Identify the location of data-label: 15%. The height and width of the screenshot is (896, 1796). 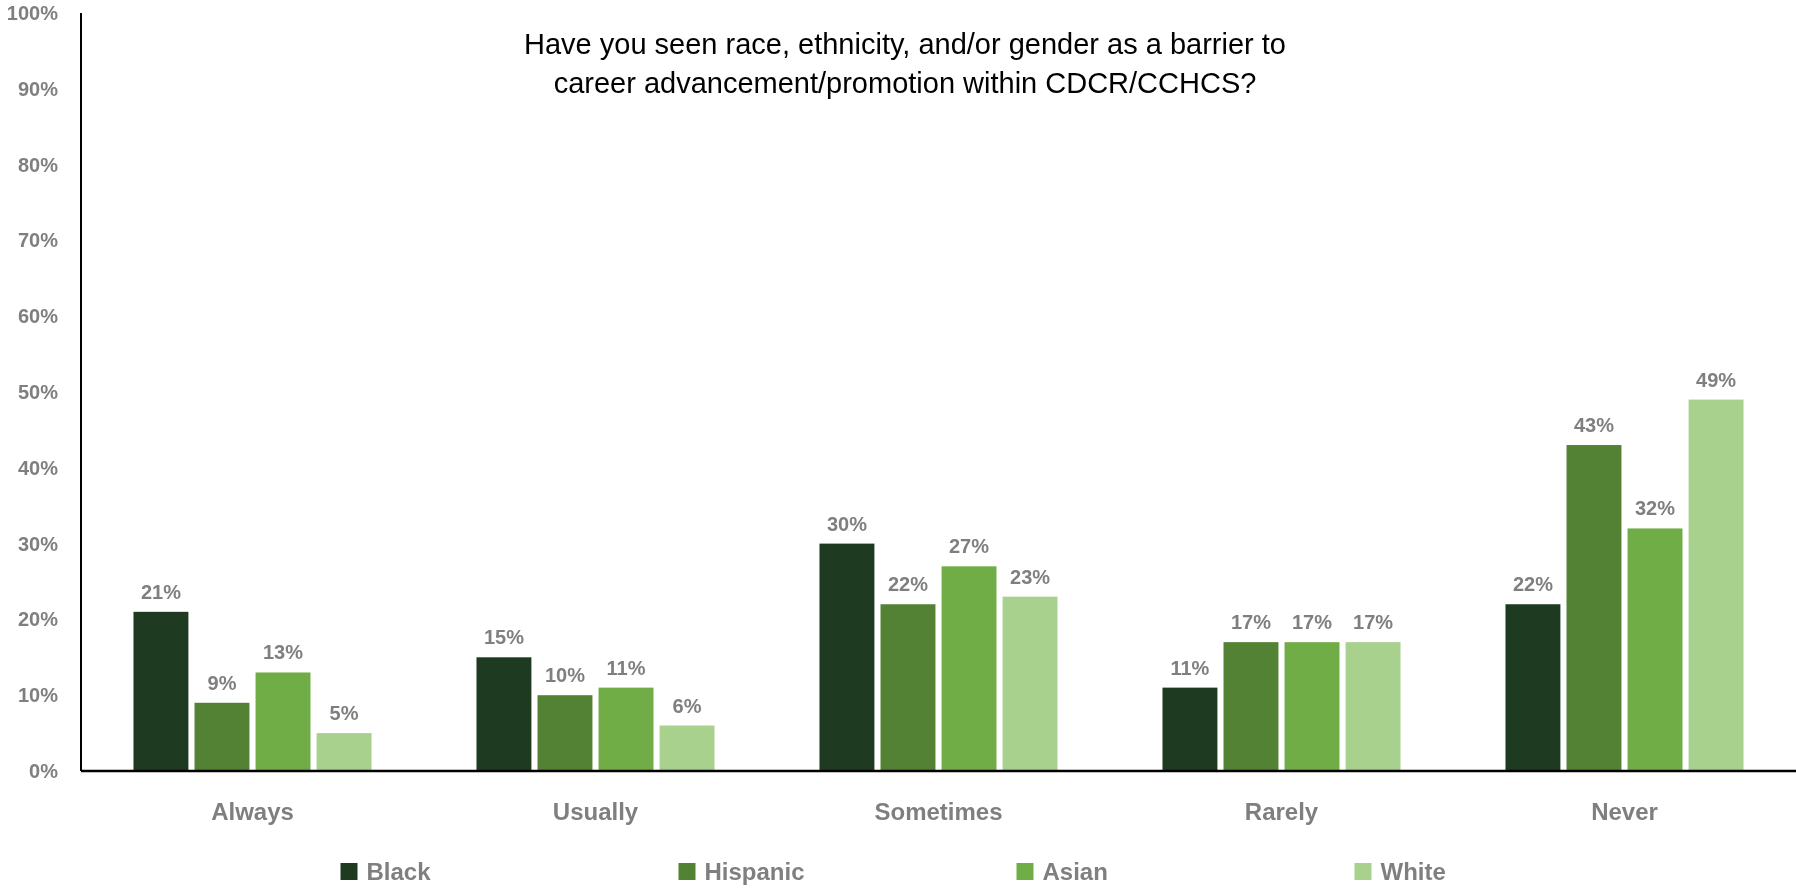
(504, 637).